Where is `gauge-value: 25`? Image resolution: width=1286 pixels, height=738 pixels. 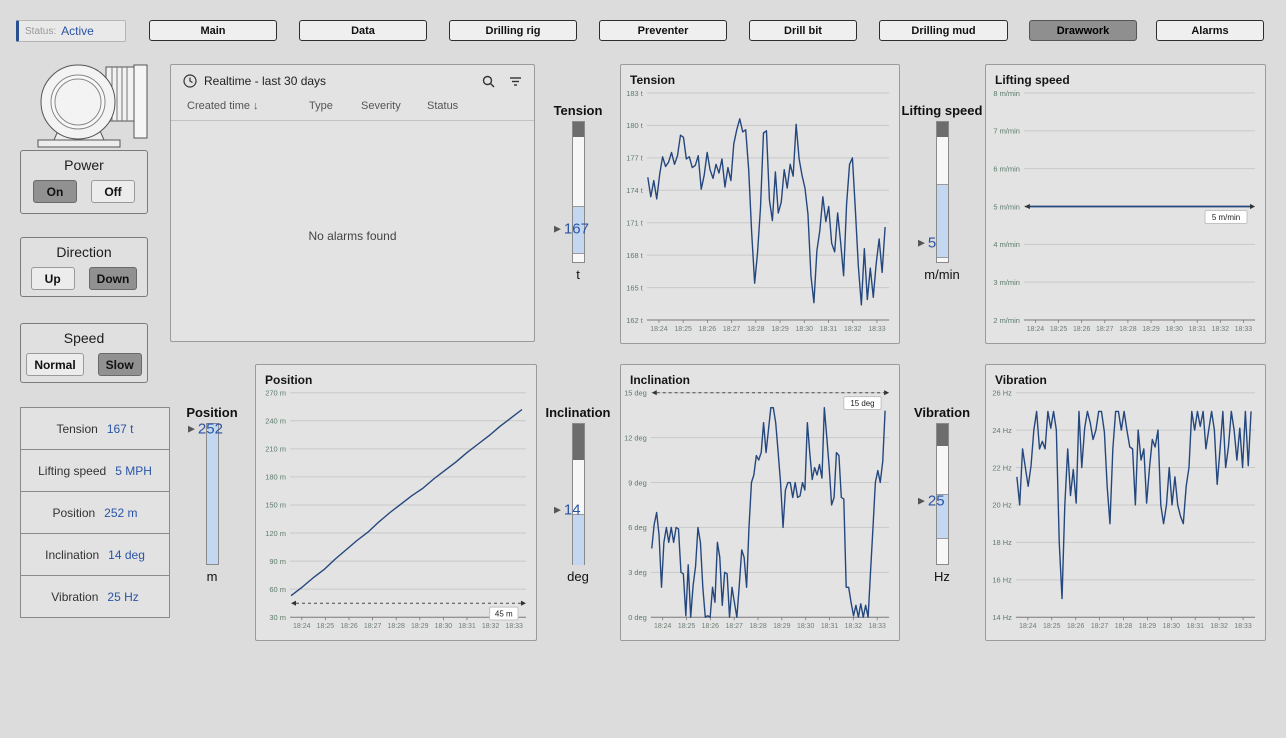 gauge-value: 25 is located at coordinates (936, 501).